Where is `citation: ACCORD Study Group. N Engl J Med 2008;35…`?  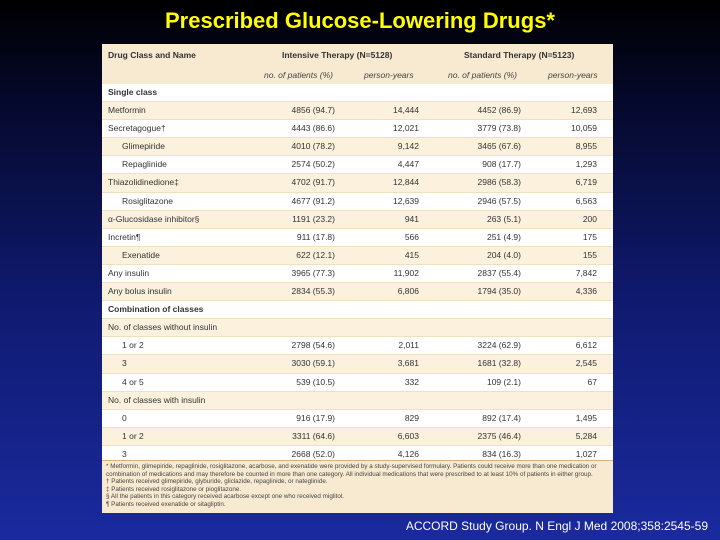
citation: ACCORD Study Group. N Engl J Med 2008;35… is located at coordinates (556, 526).